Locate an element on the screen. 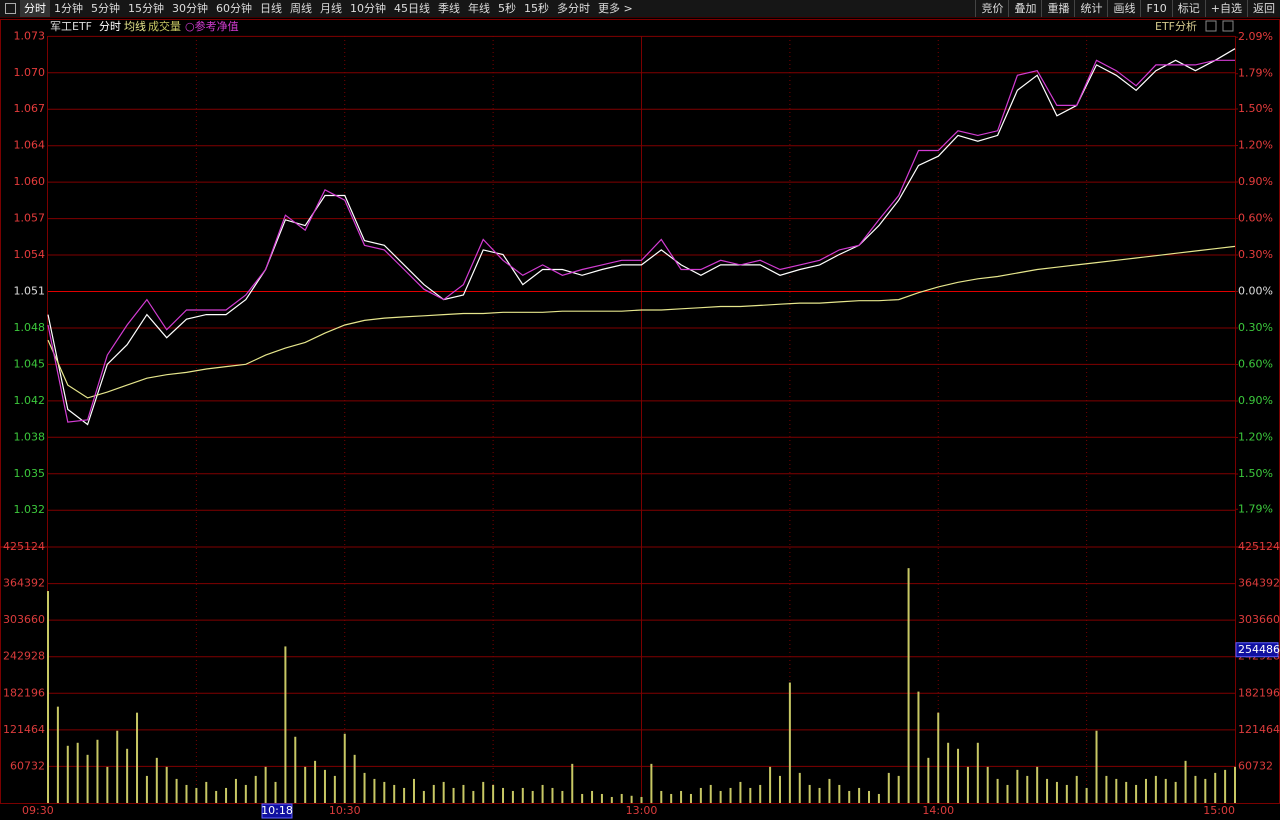 Image resolution: width=1280 pixels, height=820 pixels. tool-button: 标记 is located at coordinates (1188, 8).